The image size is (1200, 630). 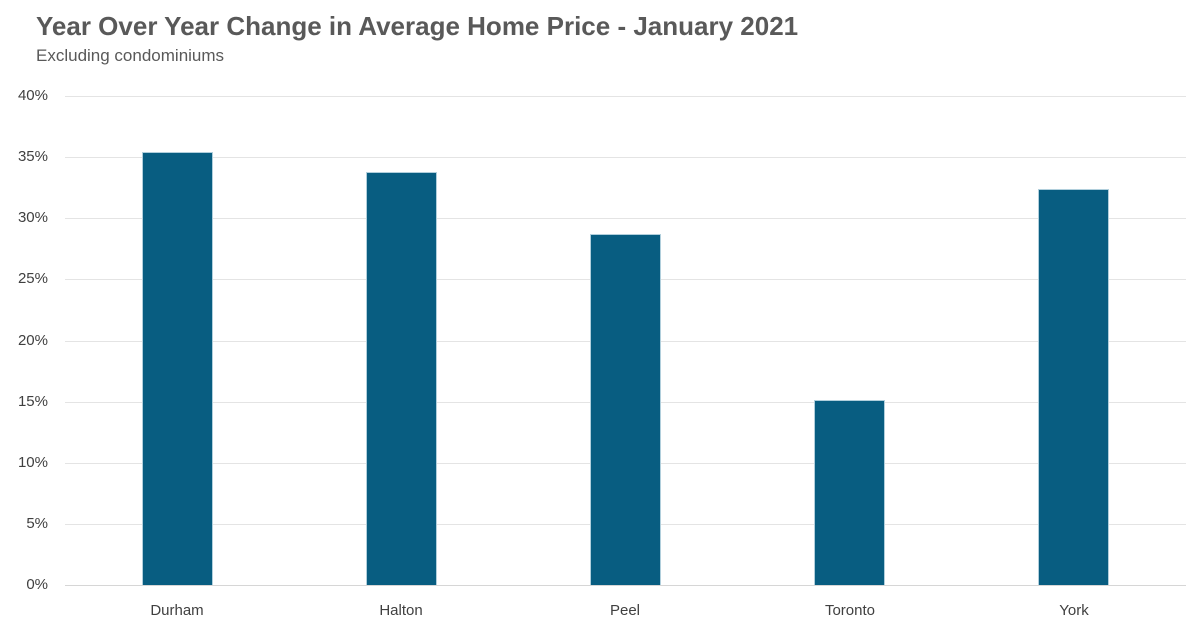 What do you see at coordinates (177, 368) in the screenshot?
I see `bar-durham` at bounding box center [177, 368].